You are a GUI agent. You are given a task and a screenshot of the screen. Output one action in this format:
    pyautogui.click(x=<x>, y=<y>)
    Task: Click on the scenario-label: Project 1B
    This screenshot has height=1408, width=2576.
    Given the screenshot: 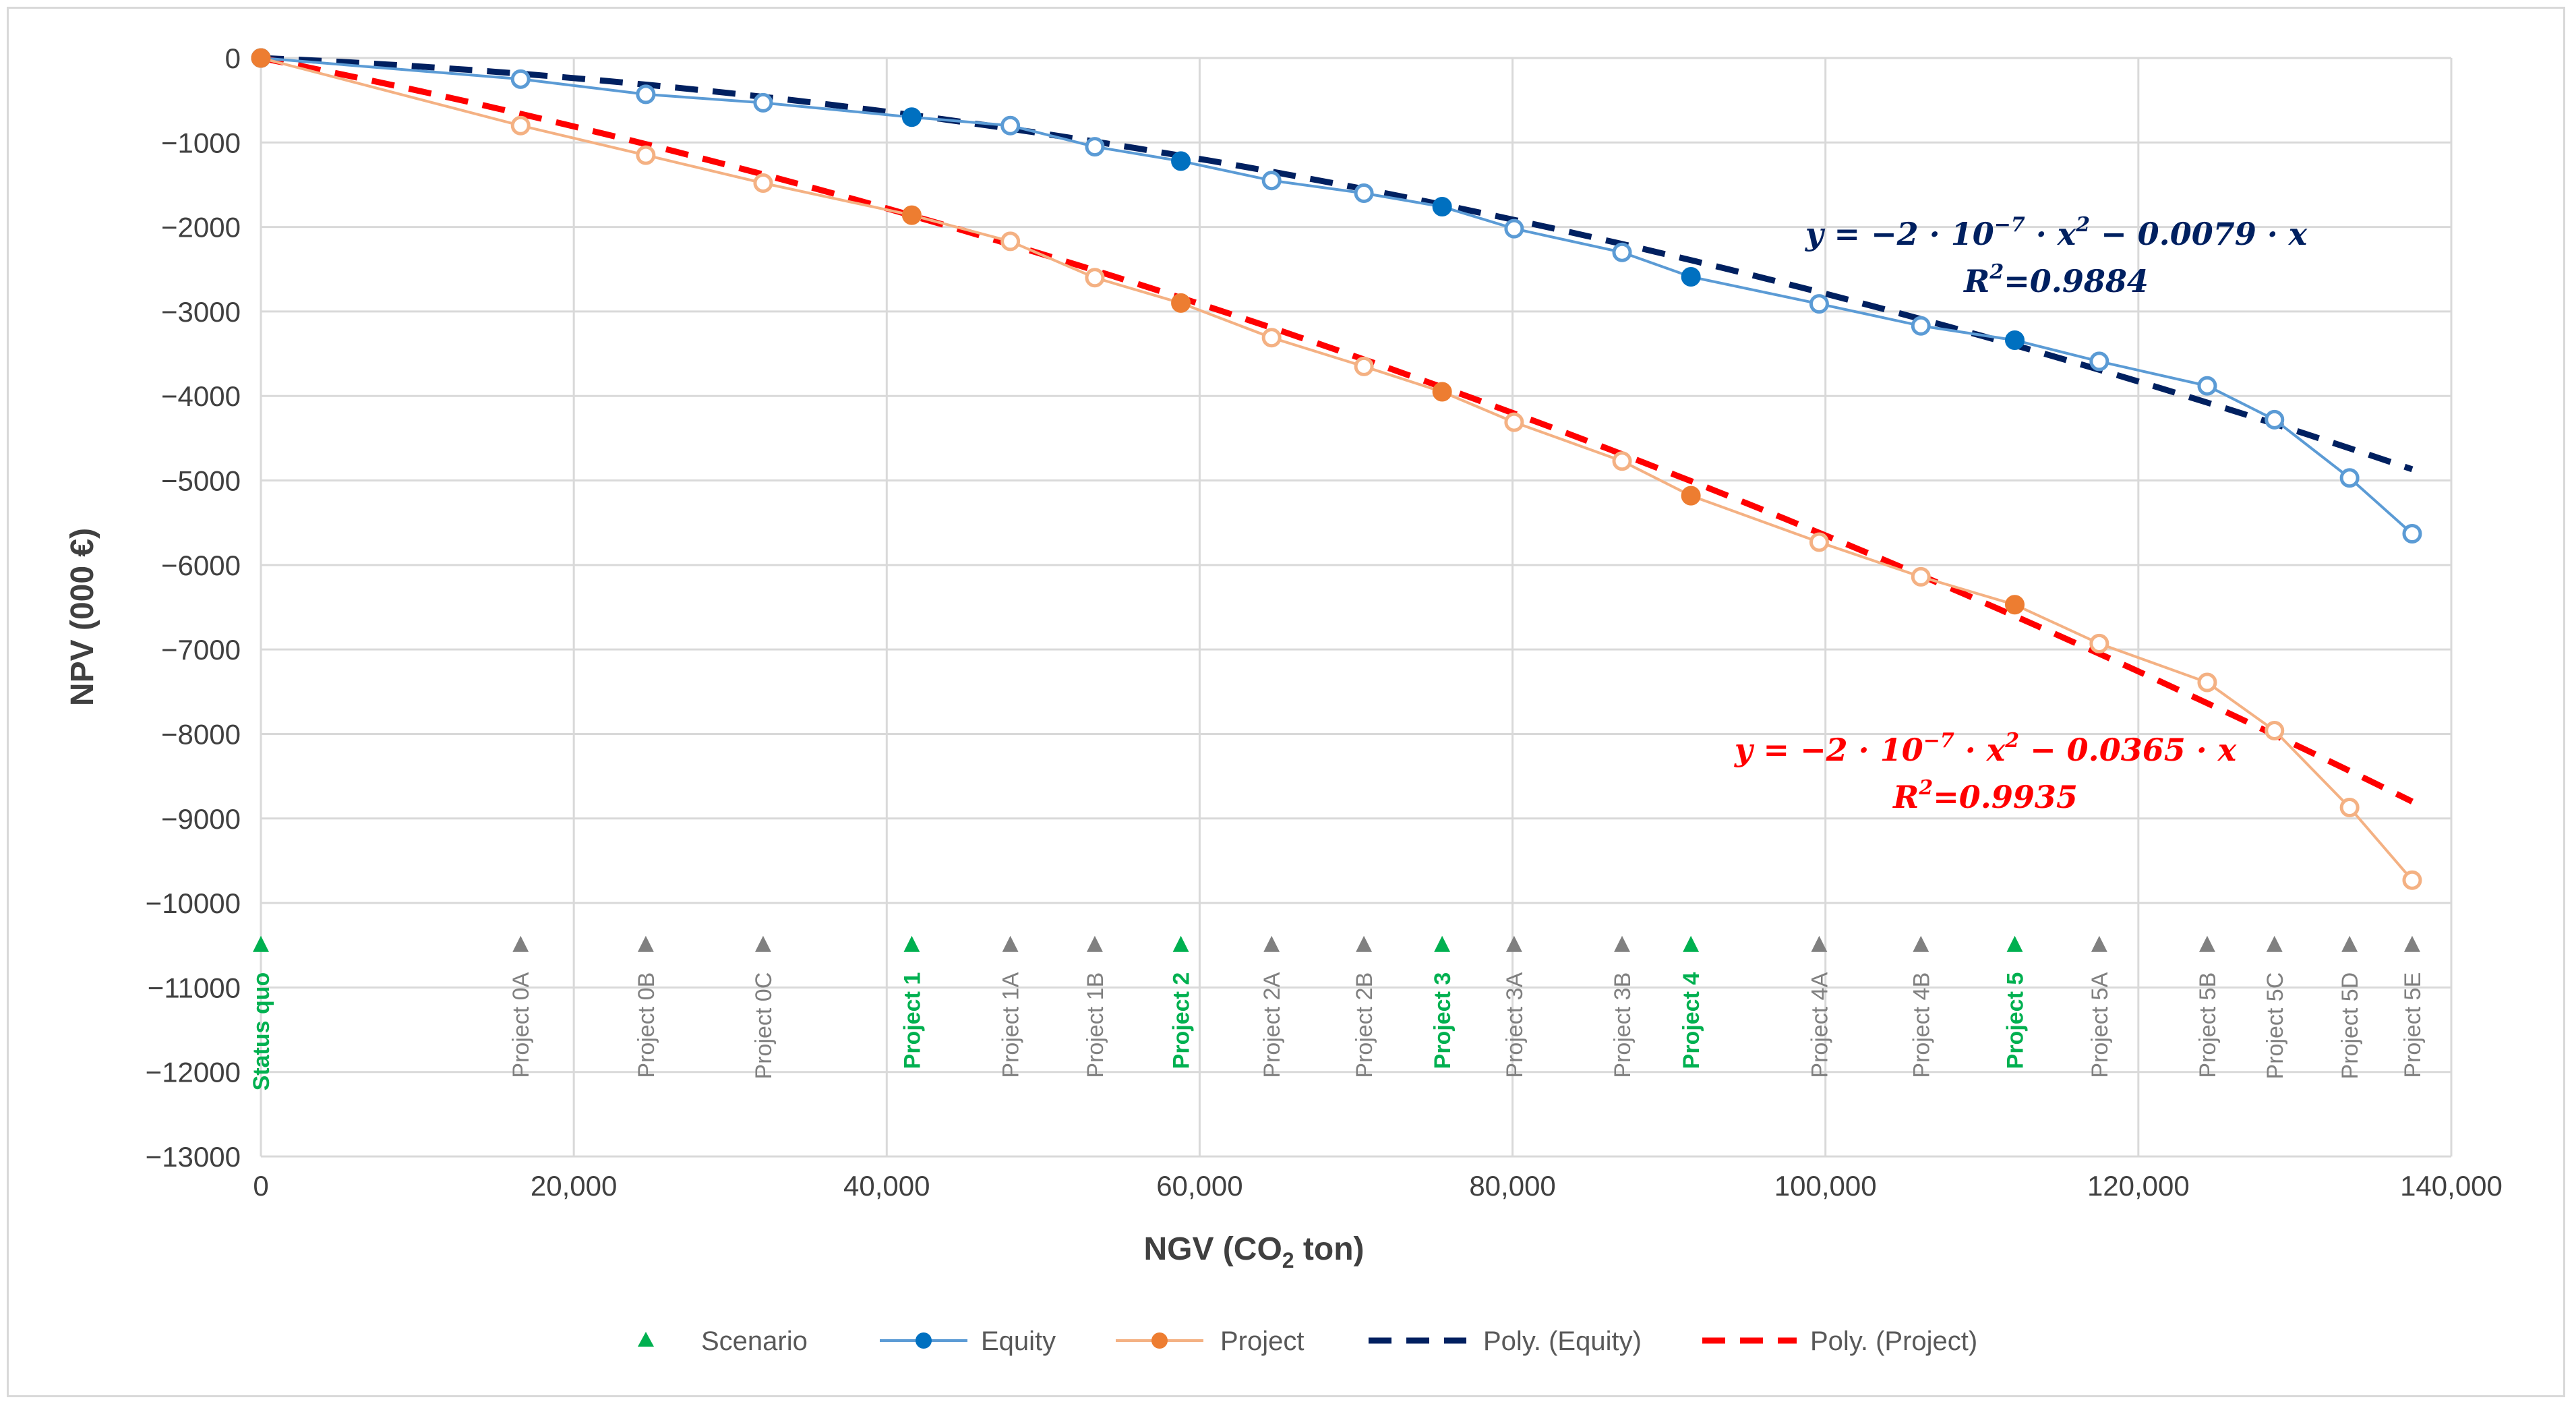 What is the action you would take?
    pyautogui.click(x=1095, y=1025)
    